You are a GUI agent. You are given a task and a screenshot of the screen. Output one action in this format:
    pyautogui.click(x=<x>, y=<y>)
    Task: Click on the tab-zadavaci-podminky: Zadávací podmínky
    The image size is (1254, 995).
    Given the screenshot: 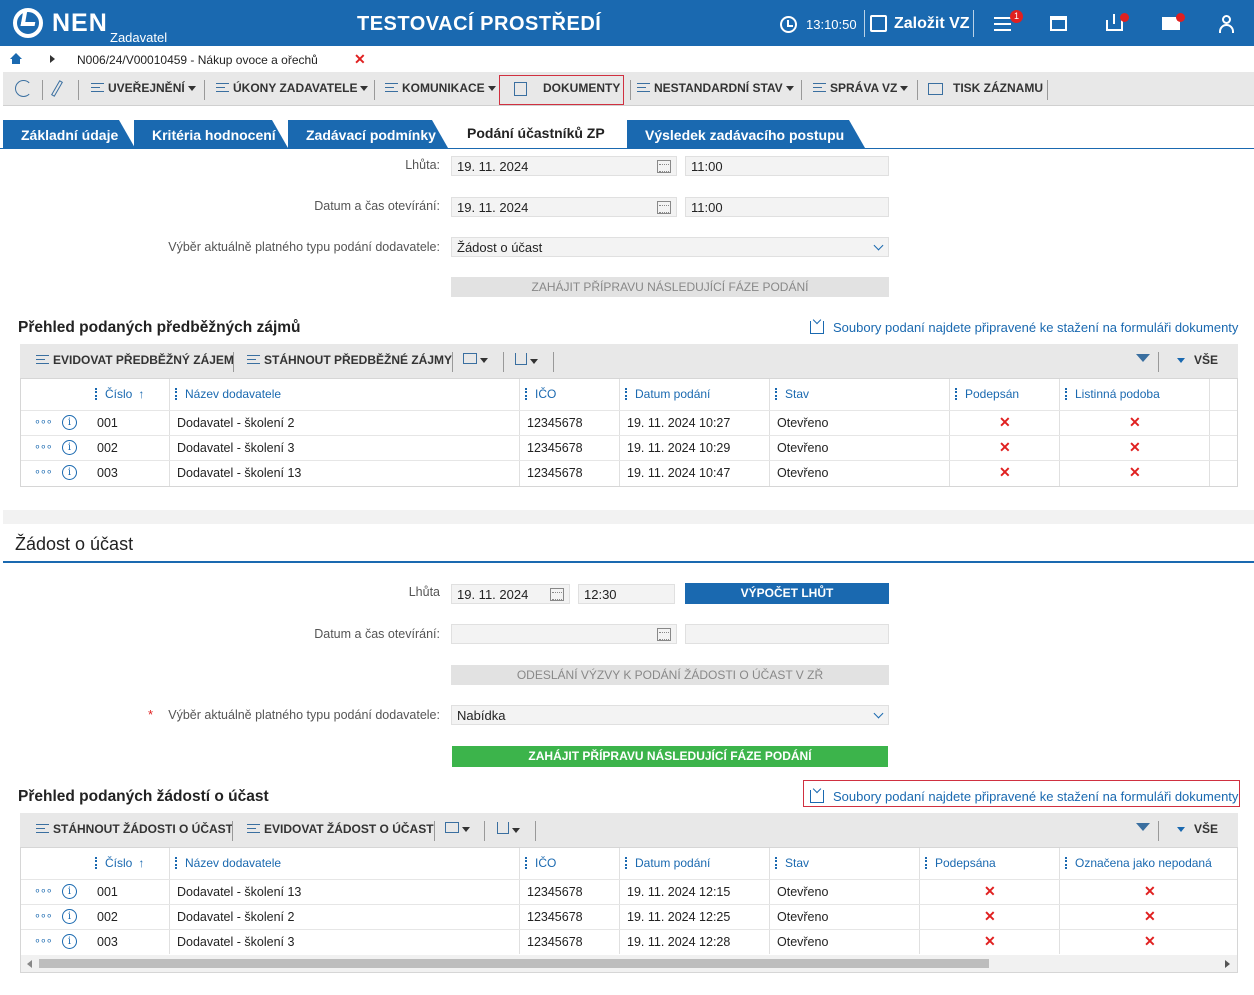 What is the action you would take?
    pyautogui.click(x=368, y=134)
    